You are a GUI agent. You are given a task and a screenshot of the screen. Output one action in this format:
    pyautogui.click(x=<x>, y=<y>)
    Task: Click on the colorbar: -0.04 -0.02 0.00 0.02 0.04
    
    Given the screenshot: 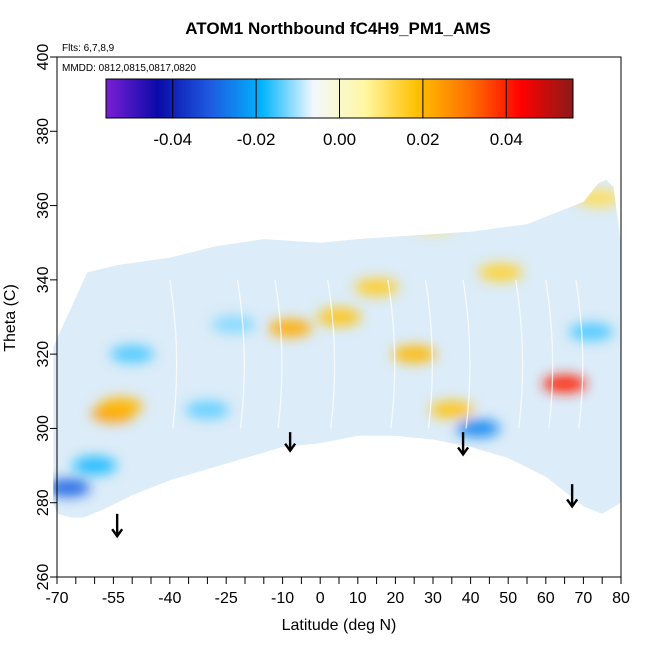 What is the action you would take?
    pyautogui.click(x=339, y=113)
    